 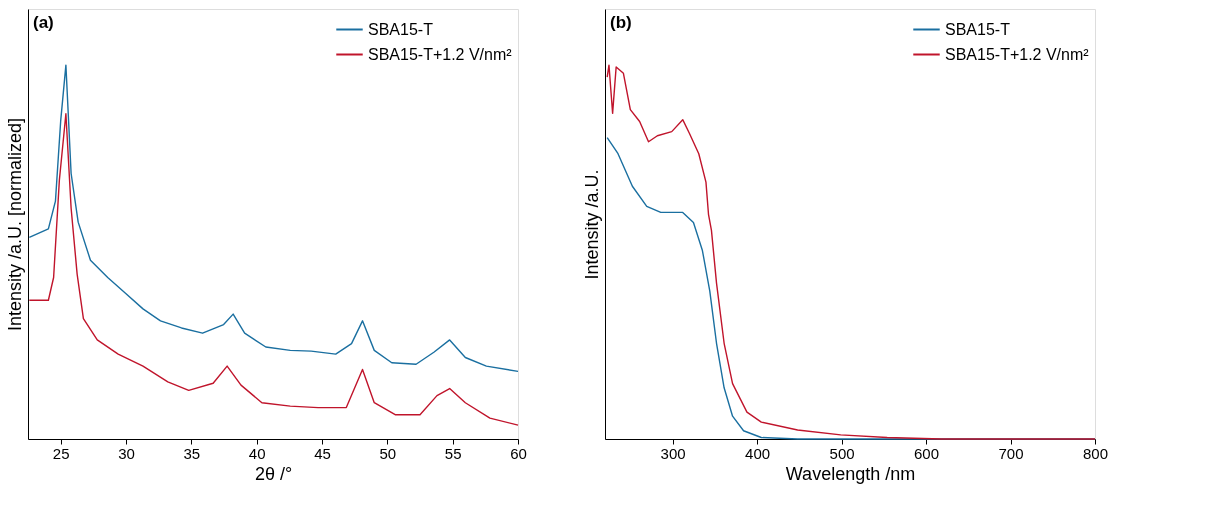 What do you see at coordinates (842, 453) in the screenshot?
I see `x-tick-label: 500` at bounding box center [842, 453].